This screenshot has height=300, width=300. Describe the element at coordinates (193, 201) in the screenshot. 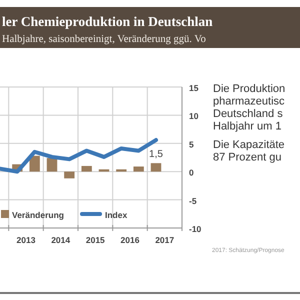

I see `y-tick-label: -5` at that location.